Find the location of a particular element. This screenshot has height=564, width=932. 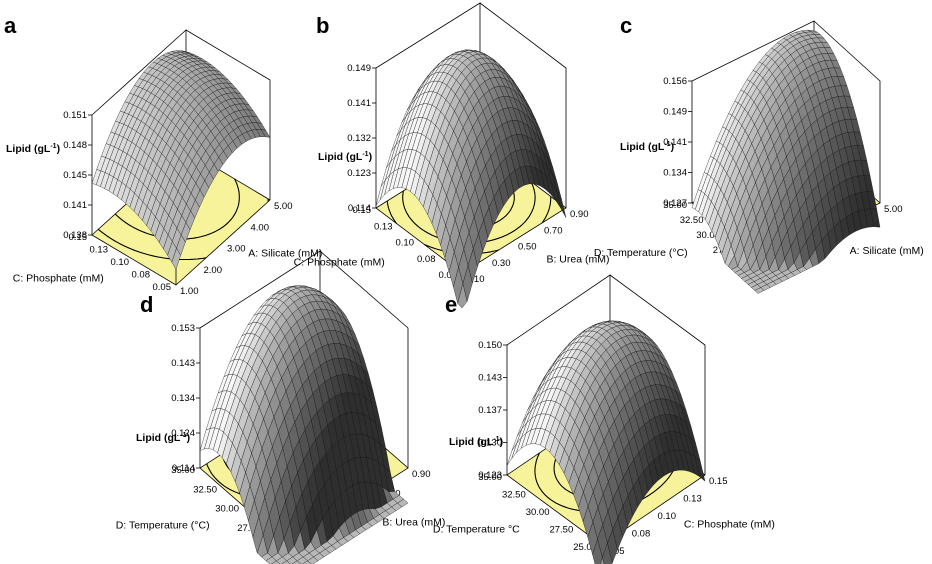

z-tick-label: 0.132 is located at coordinates (359, 138).